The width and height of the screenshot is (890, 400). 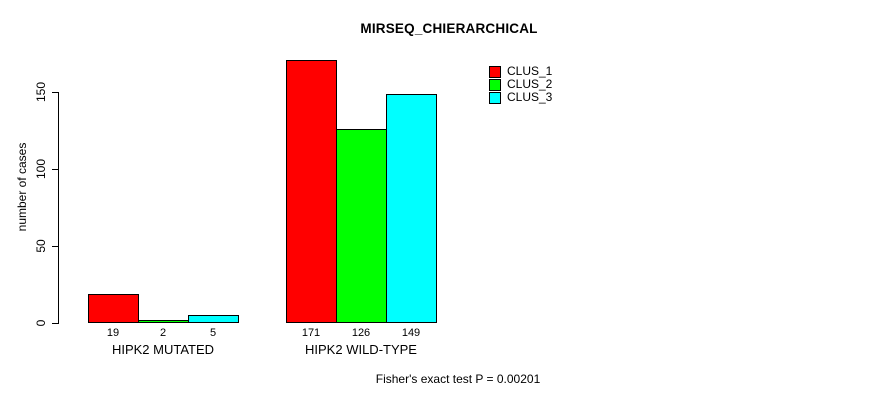 I want to click on legend-item: CLUS_3, so click(x=520, y=97).